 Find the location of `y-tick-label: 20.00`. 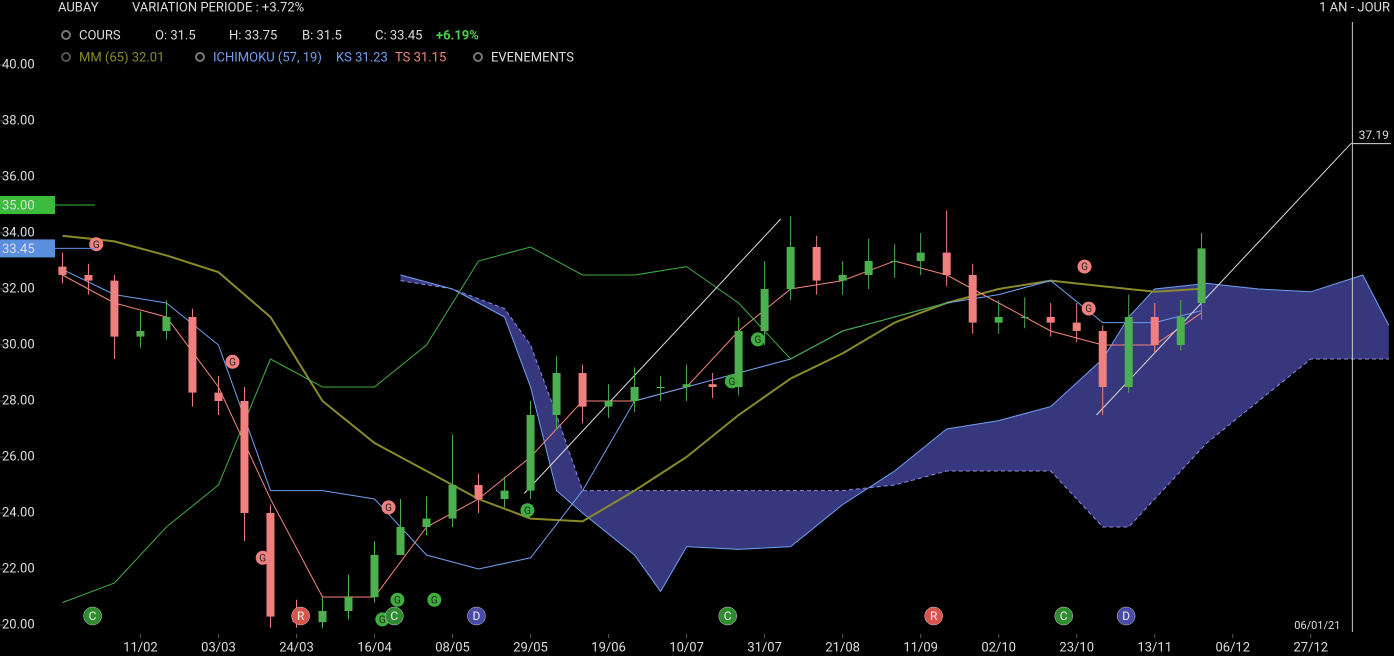

y-tick-label: 20.00 is located at coordinates (18, 624).